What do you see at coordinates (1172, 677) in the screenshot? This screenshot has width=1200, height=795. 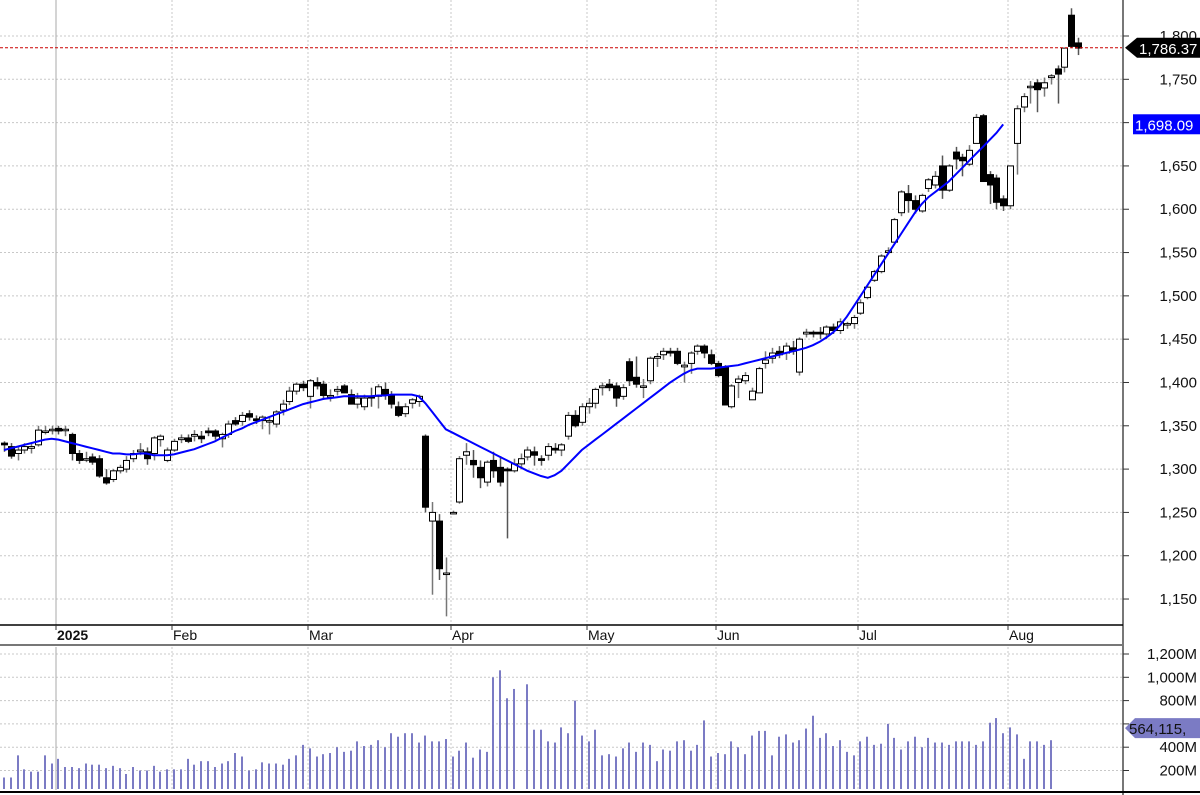 I see `volume-tick-label: 1,000M` at bounding box center [1172, 677].